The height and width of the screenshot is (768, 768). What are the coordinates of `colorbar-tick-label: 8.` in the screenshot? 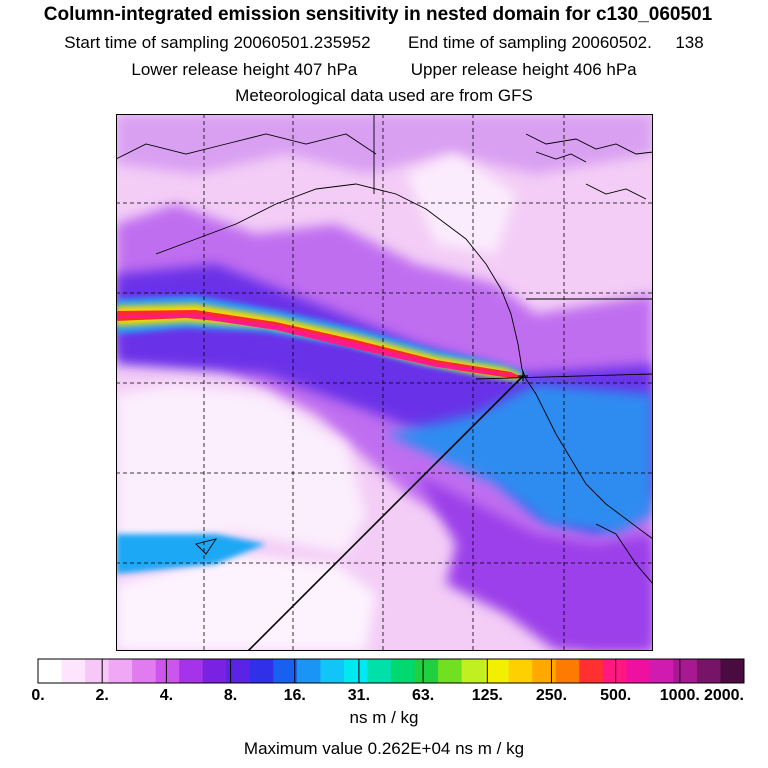 It's located at (230, 695).